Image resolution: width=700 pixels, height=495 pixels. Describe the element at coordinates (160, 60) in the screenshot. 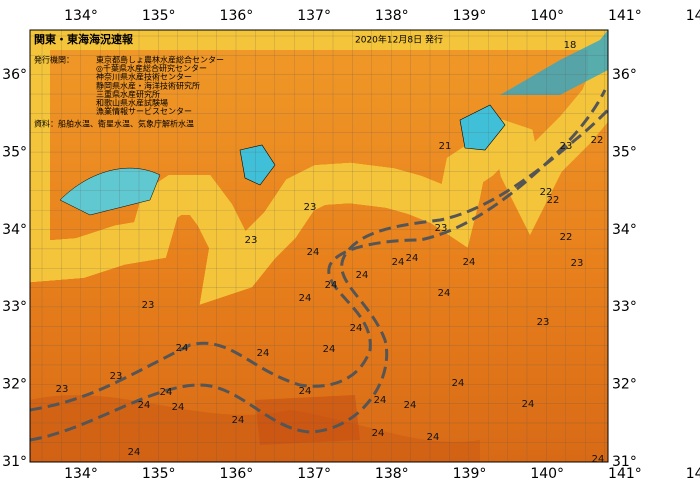

I see `issuer: 東京都島しょ農林水産総合センター` at that location.